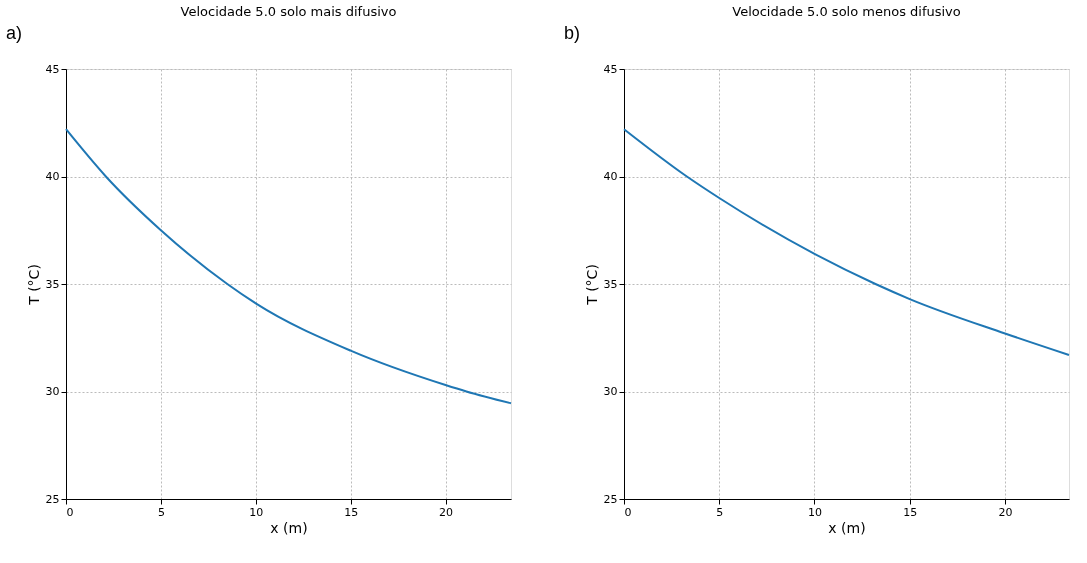 The height and width of the screenshot is (563, 1087). I want to click on chart-title: Velocidade 5.0 solo menos difusivo, so click(846, 11).